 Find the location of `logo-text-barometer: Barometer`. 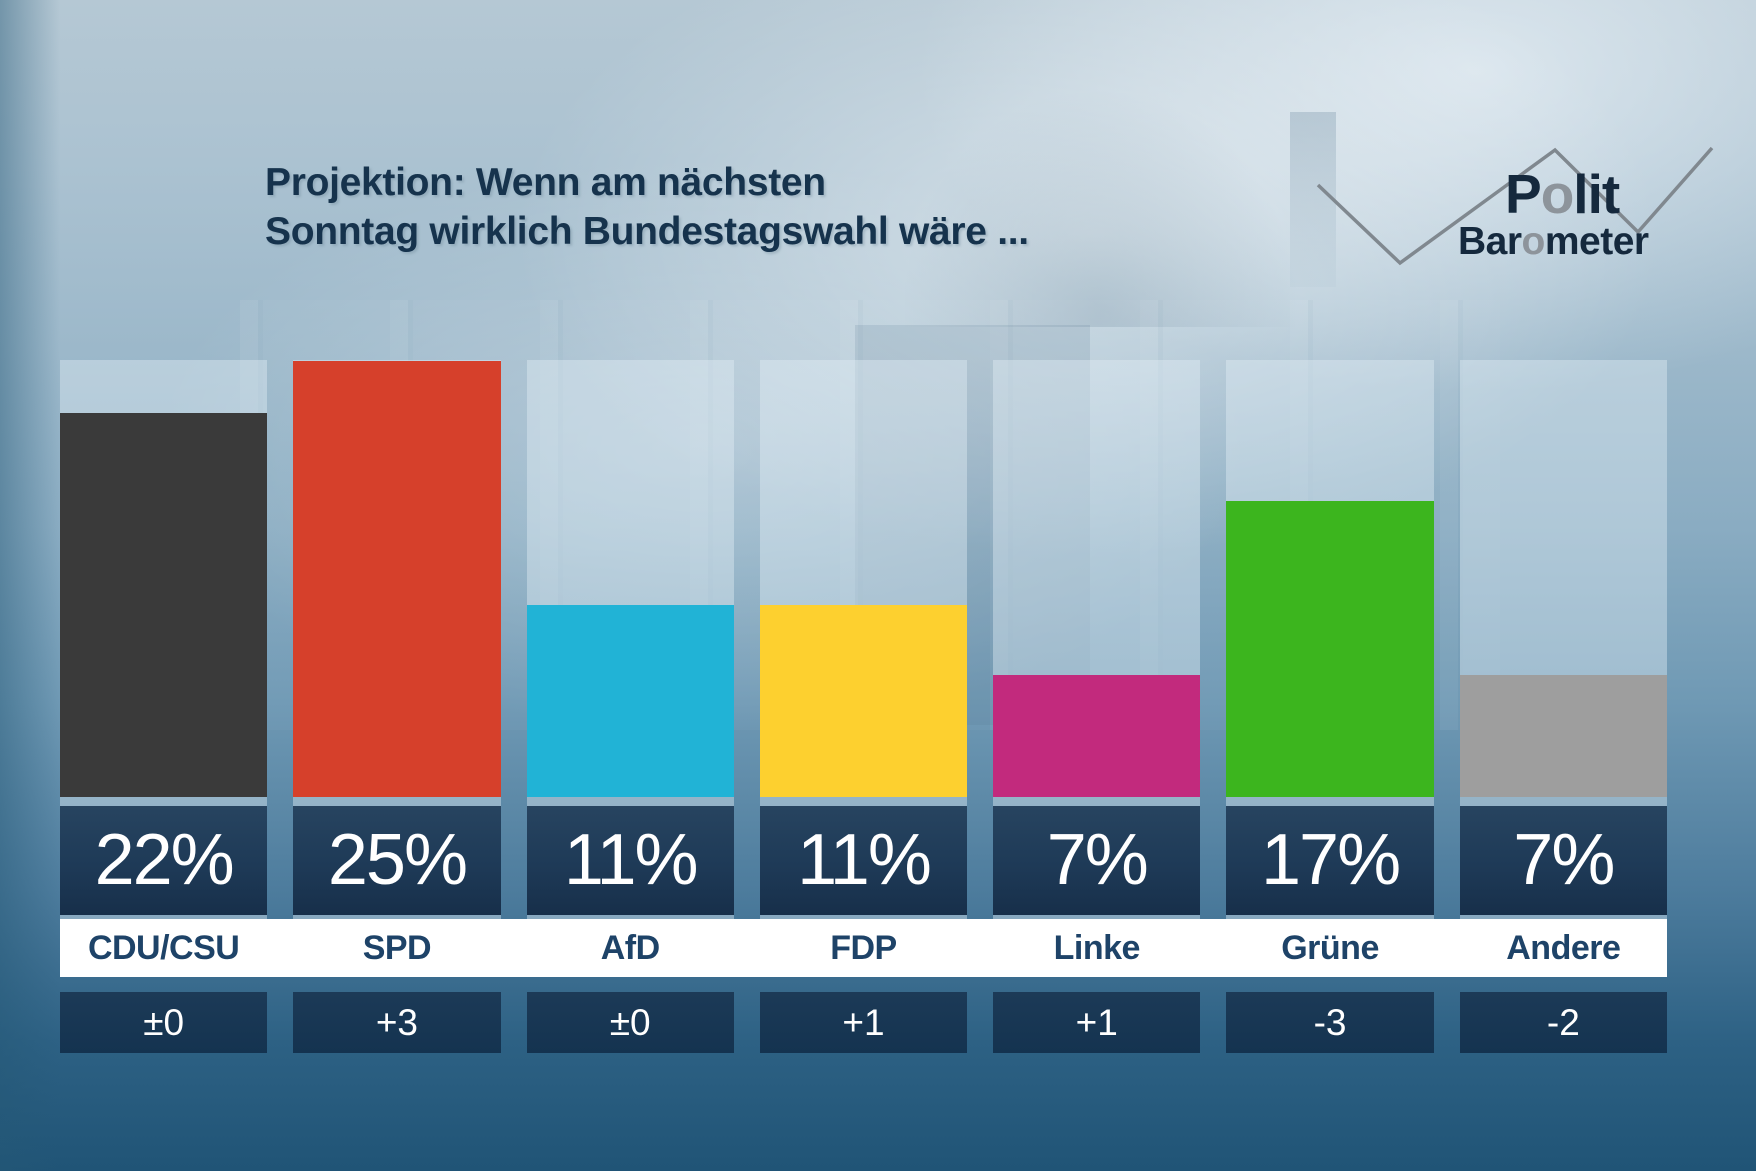

logo-text-barometer: Barometer is located at coordinates (1553, 242).